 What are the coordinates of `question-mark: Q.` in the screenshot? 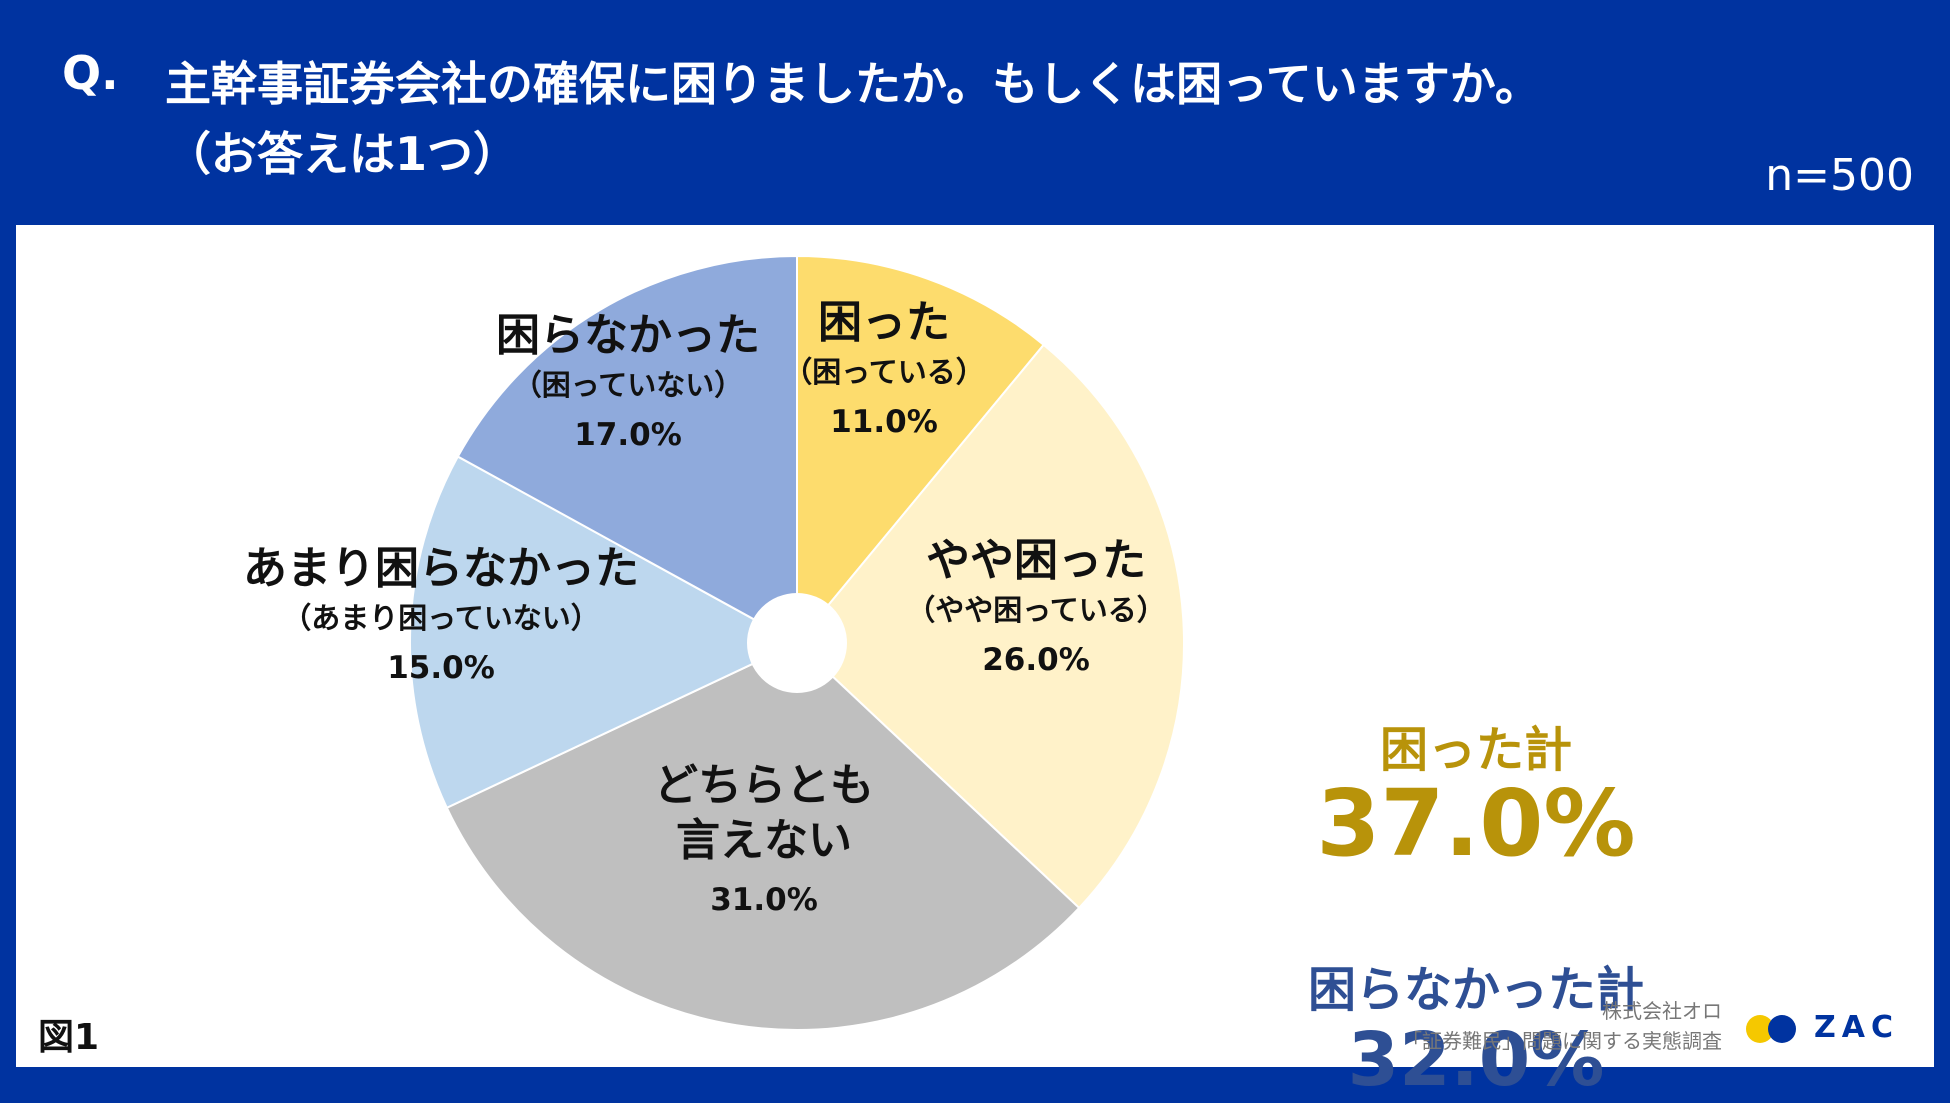 It's located at (90, 73).